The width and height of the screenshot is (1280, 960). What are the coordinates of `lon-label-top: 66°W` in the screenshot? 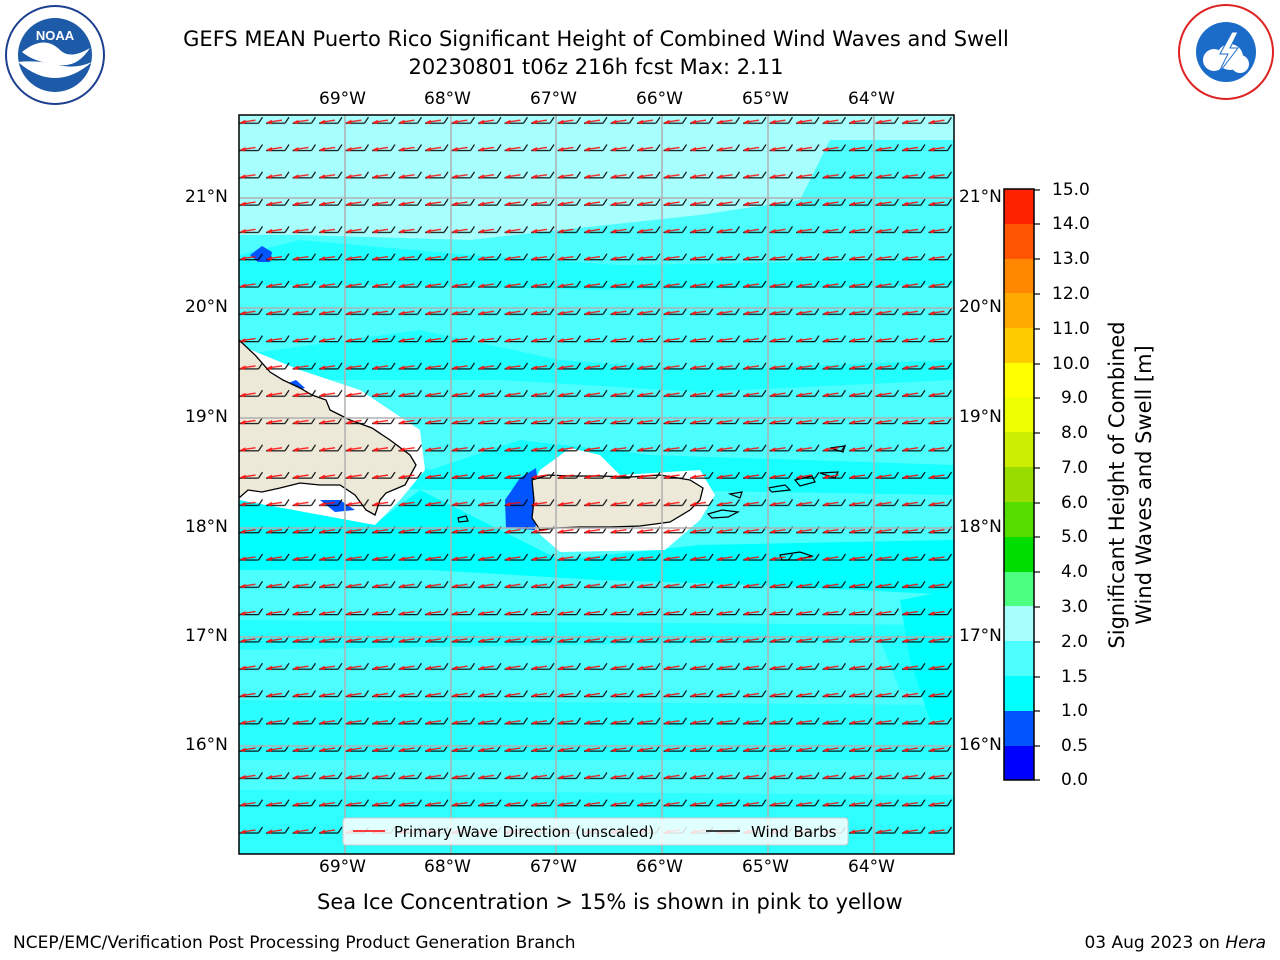 It's located at (659, 99).